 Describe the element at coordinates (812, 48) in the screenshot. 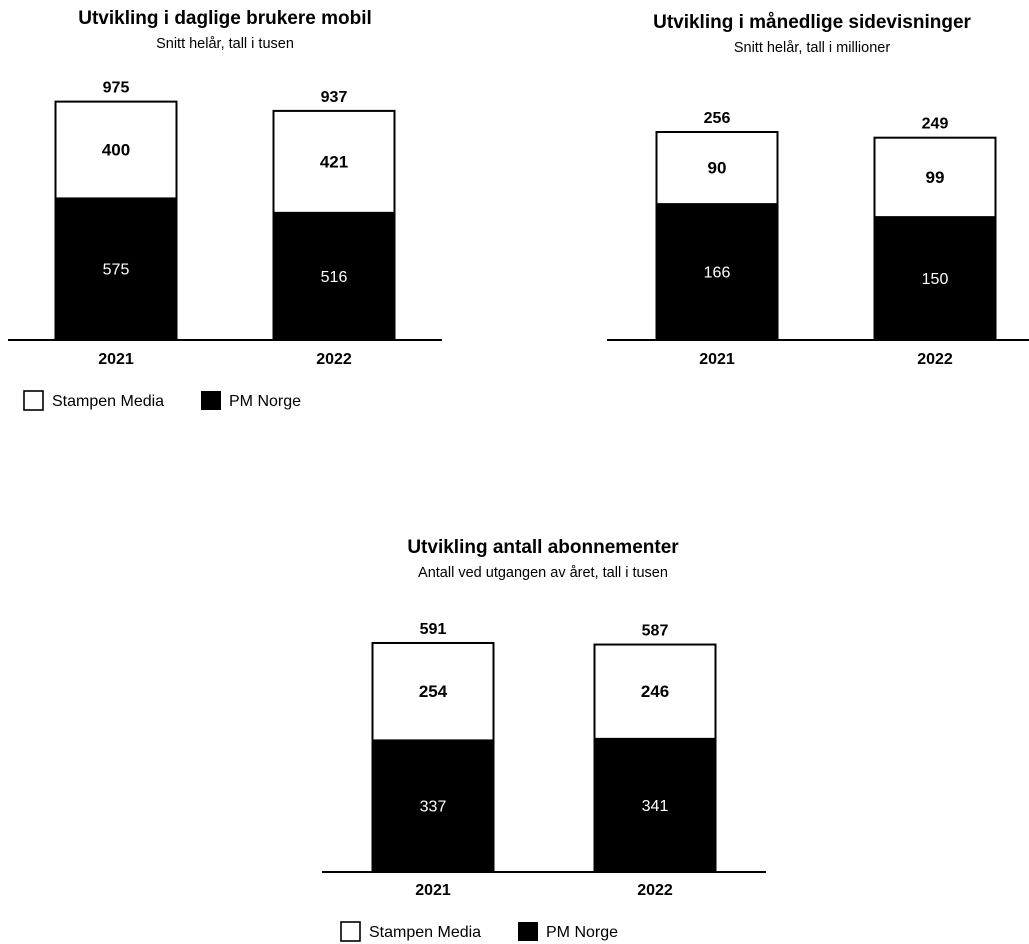

I see `chart2-subtitle: Snitt helår, tall i millioner` at that location.